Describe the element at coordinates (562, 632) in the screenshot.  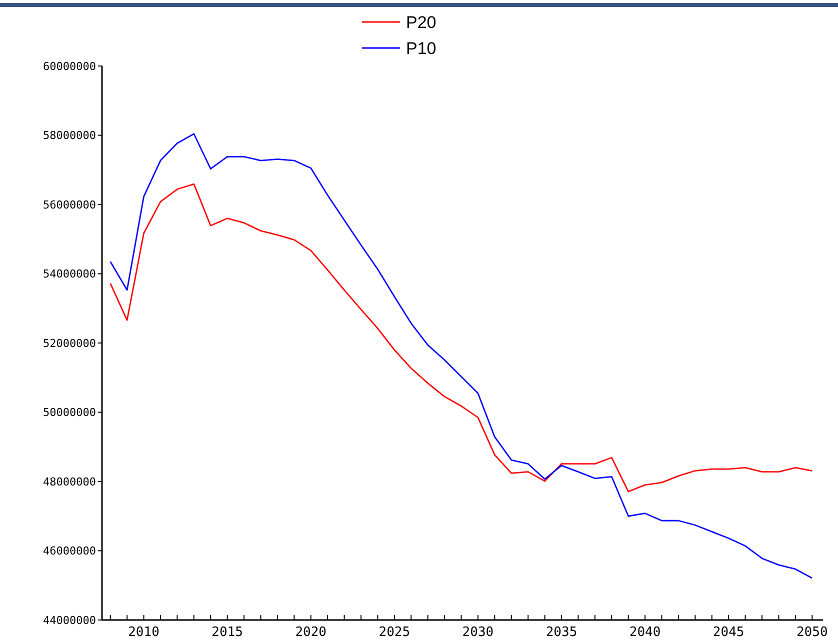
I see `x-tick-label: 2035` at that location.